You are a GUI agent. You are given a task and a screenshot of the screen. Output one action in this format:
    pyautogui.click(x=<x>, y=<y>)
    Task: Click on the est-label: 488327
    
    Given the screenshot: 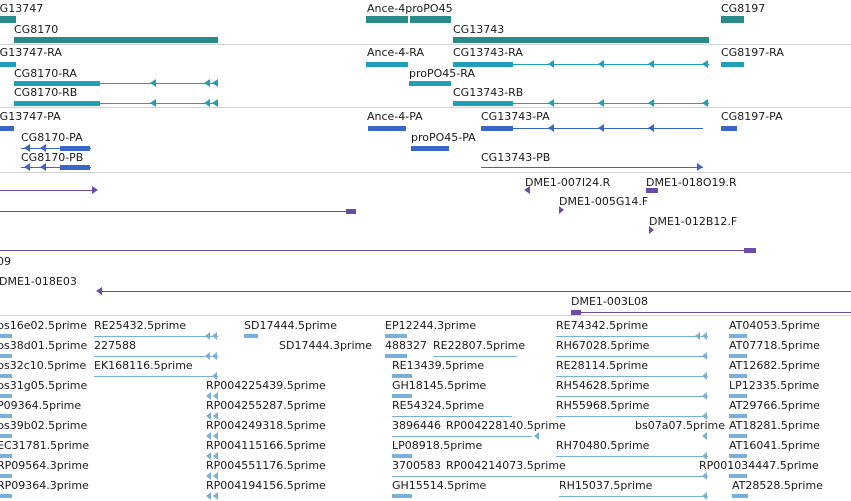 What is the action you would take?
    pyautogui.click(x=406, y=345)
    